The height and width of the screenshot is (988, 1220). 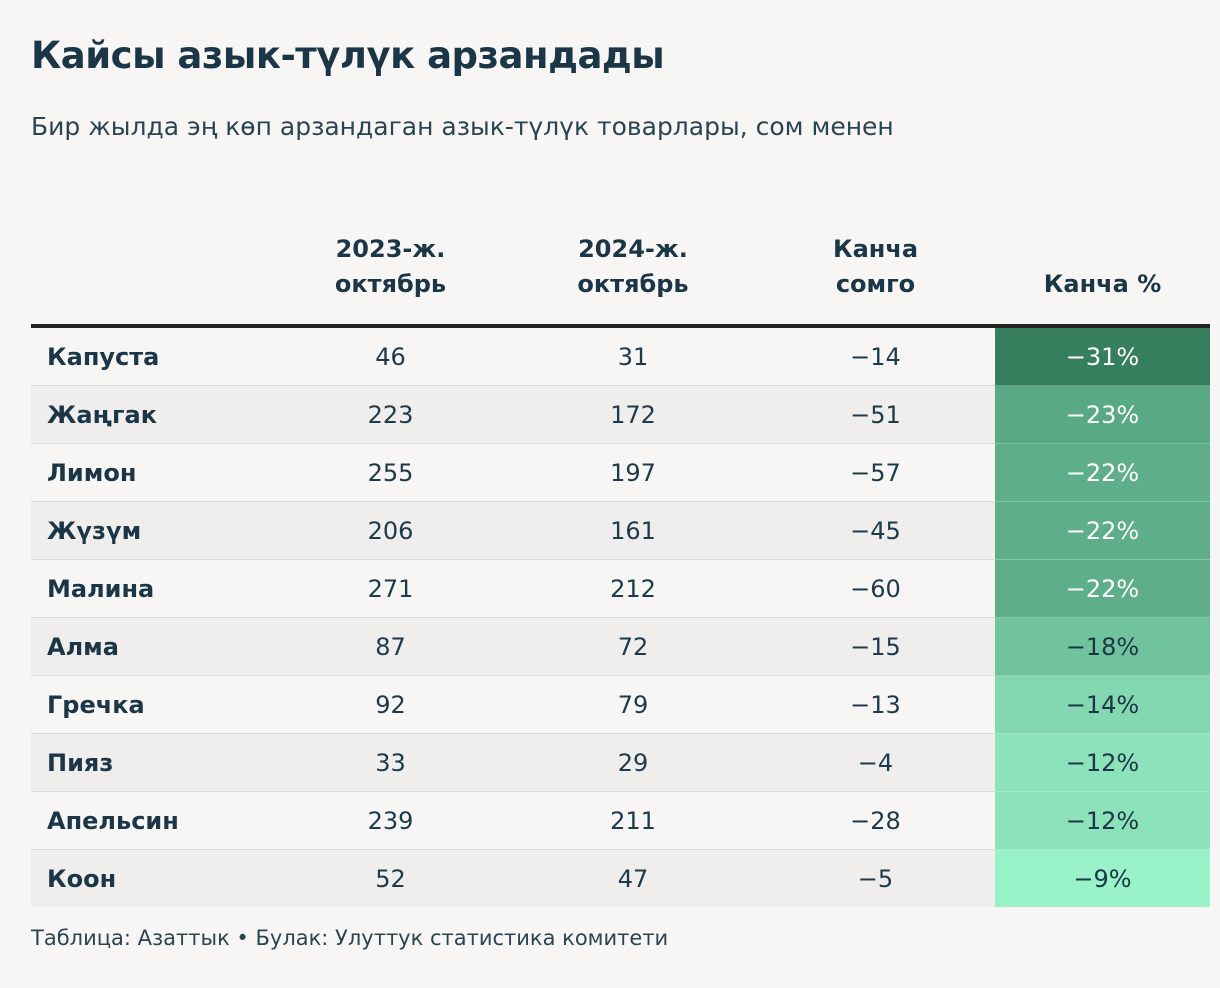 I want to click on price-2024-cell: 197, so click(x=633, y=472).